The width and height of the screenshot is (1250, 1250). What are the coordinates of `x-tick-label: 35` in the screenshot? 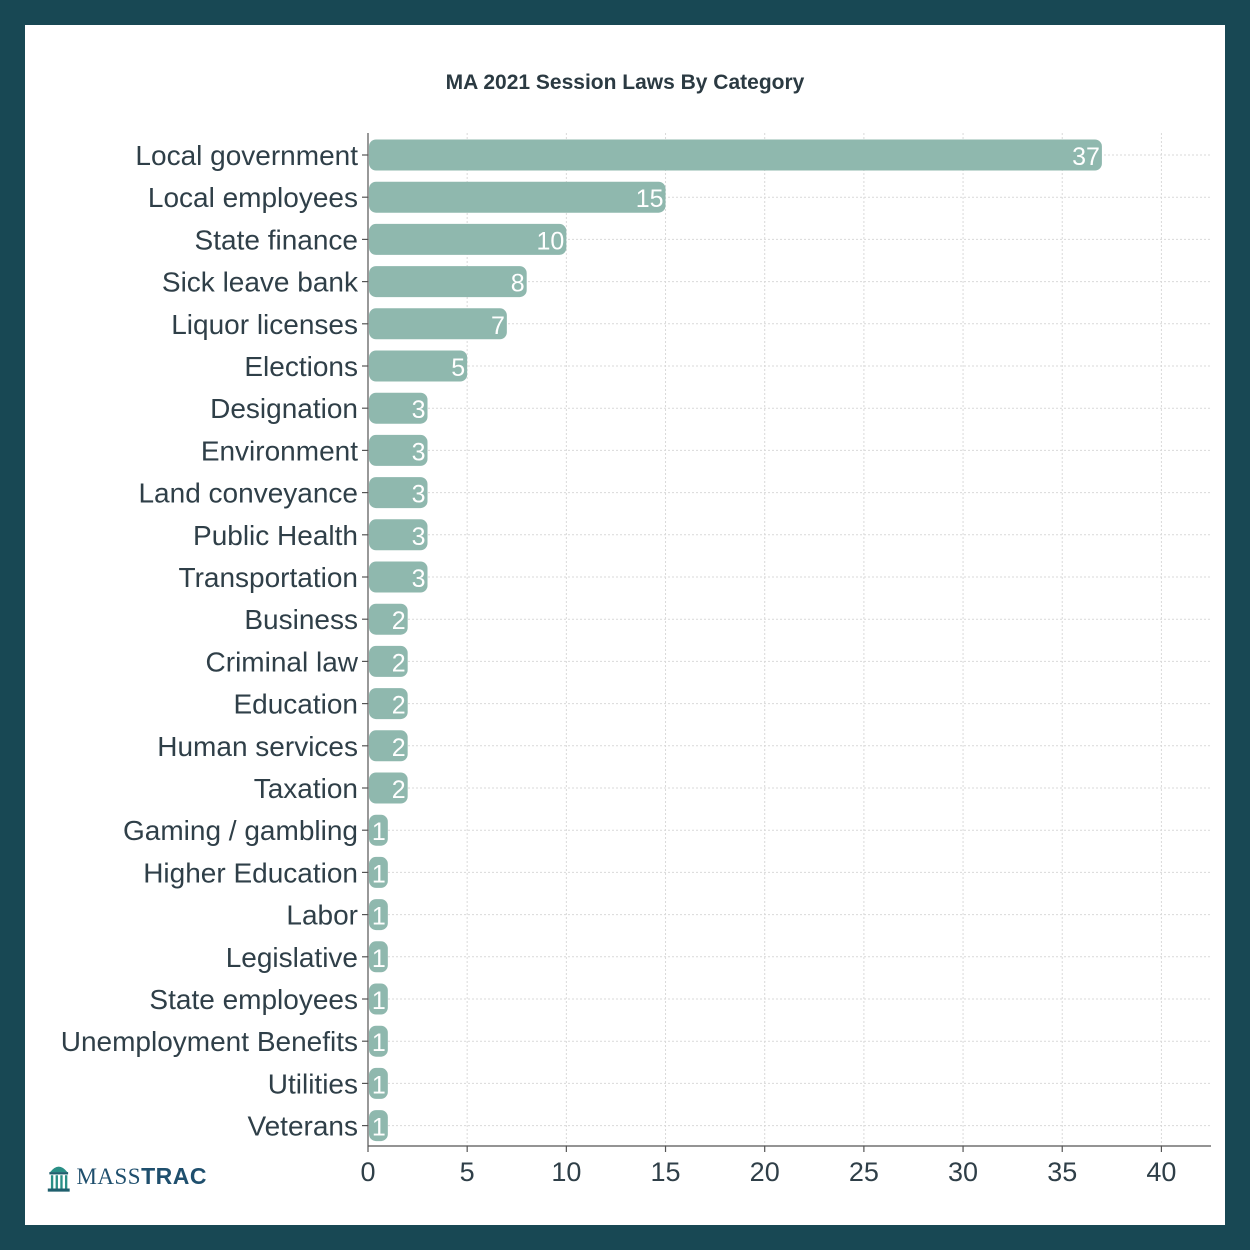 It's located at (1062, 1172).